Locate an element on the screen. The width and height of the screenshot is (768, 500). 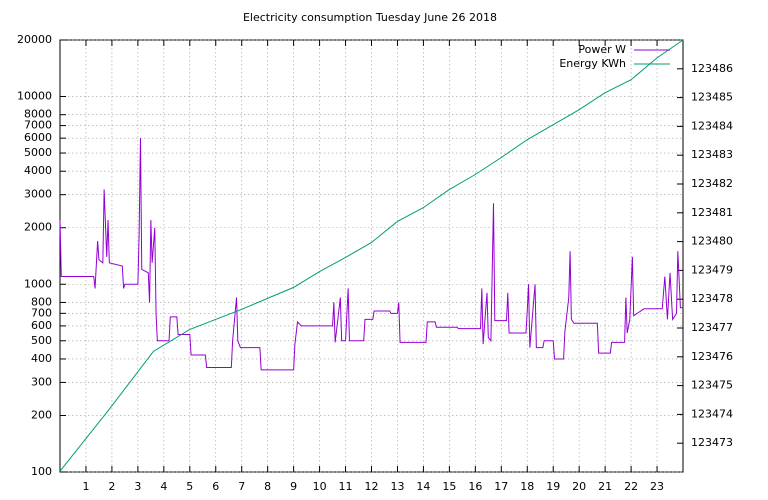
y-tick-label: 6000 is located at coordinates (38, 137).